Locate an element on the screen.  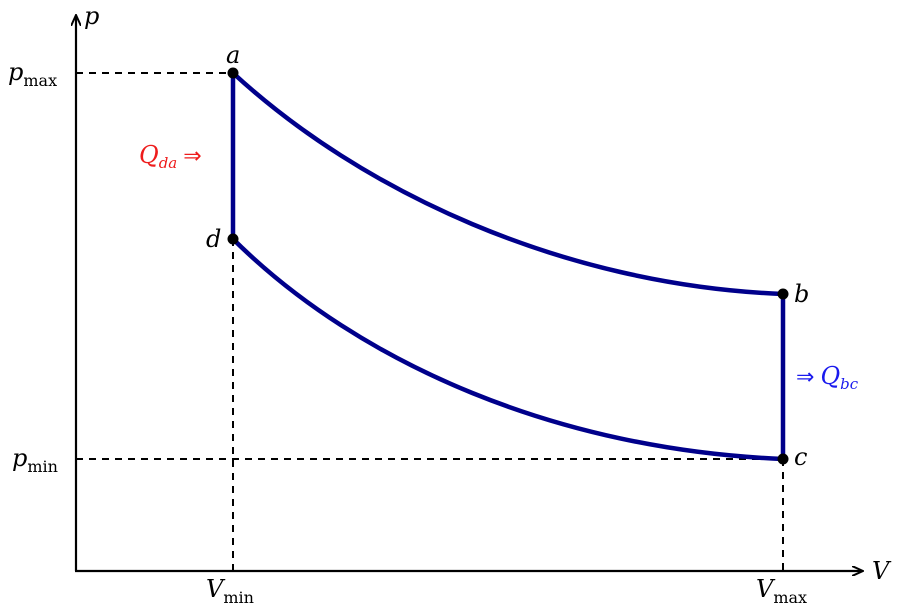
state-b-label: b is located at coordinates (801, 294).